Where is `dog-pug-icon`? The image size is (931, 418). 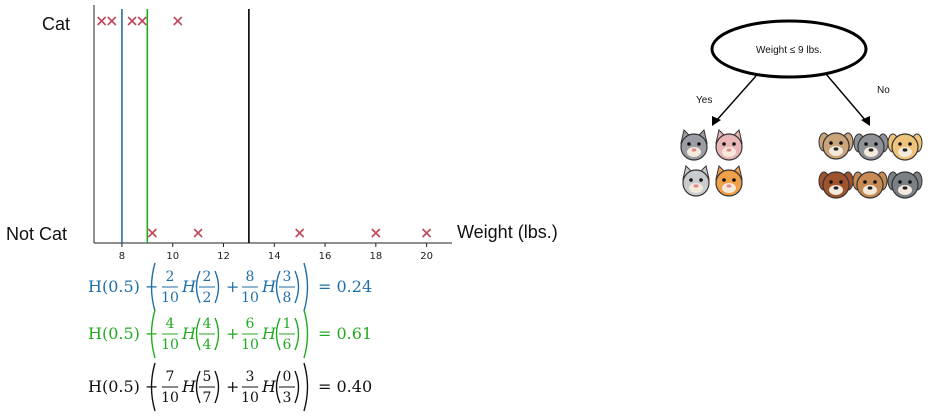
dog-pug-icon is located at coordinates (836, 146).